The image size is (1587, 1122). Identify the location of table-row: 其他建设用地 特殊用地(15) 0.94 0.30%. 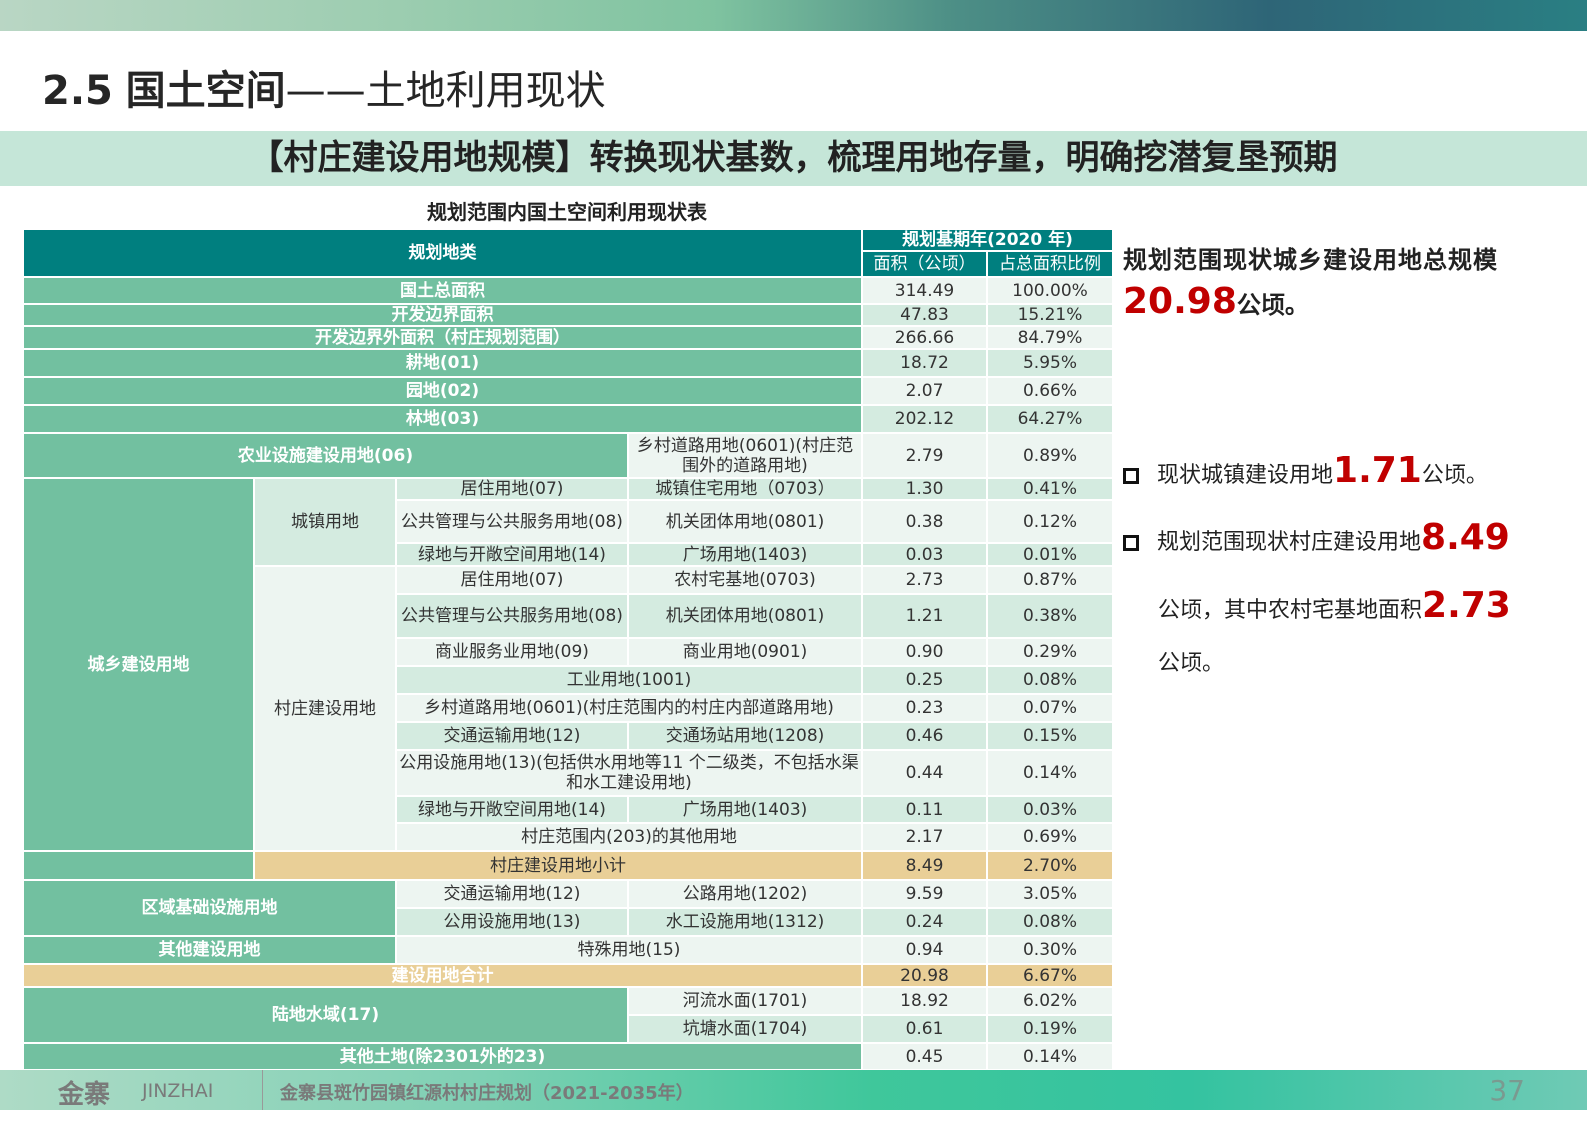
(568, 950).